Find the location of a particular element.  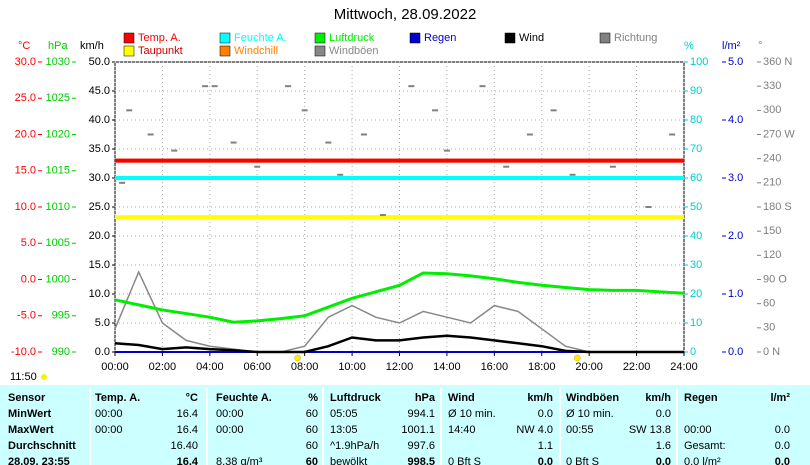

x-tick-label: 14:00 is located at coordinates (447, 367).